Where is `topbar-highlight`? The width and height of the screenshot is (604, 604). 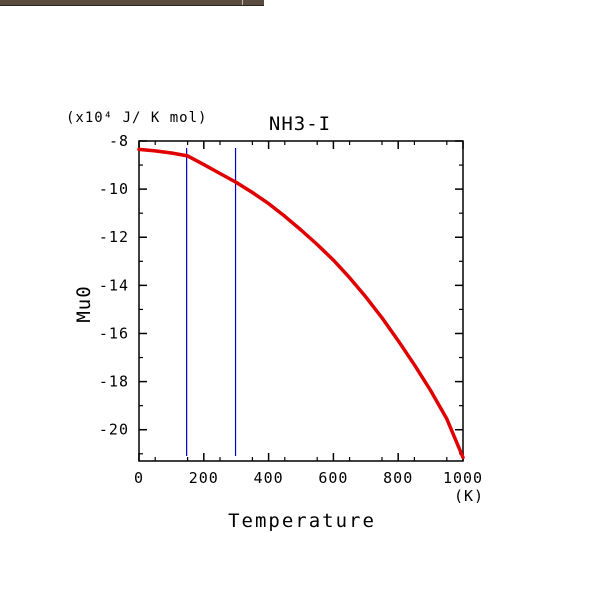
topbar-highlight is located at coordinates (242, 2).